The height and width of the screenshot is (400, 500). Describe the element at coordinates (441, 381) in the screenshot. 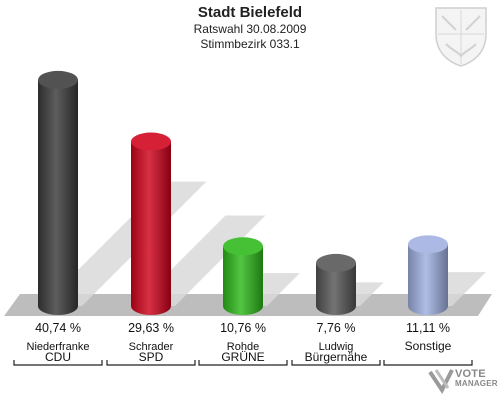

I see `vote-manager-logo-icon` at that location.